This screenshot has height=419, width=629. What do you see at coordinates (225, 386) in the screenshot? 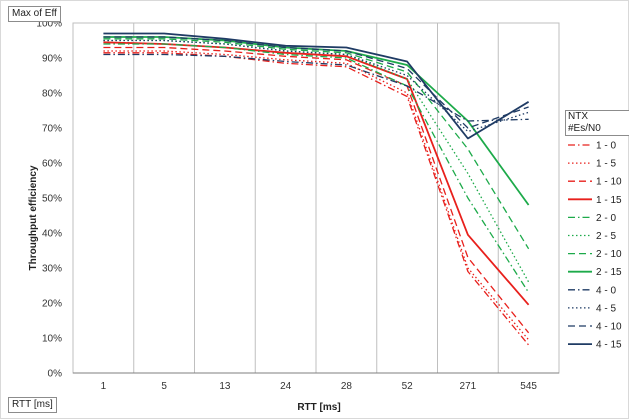
I see `x-tick-label: 13` at bounding box center [225, 386].